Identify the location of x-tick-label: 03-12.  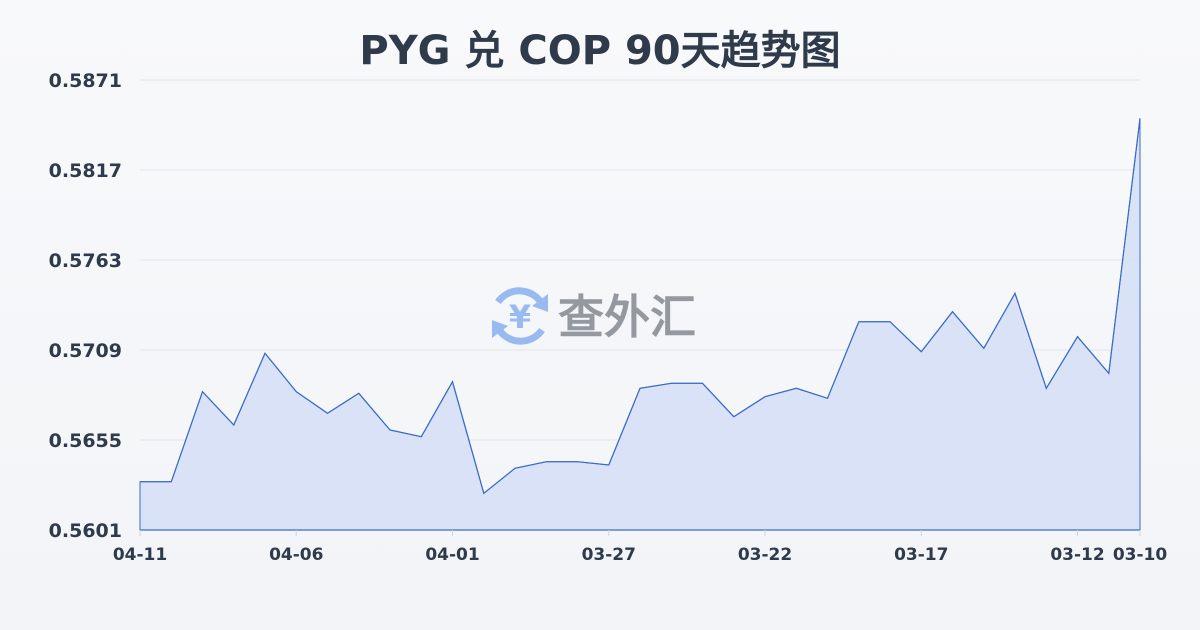
(1077, 555).